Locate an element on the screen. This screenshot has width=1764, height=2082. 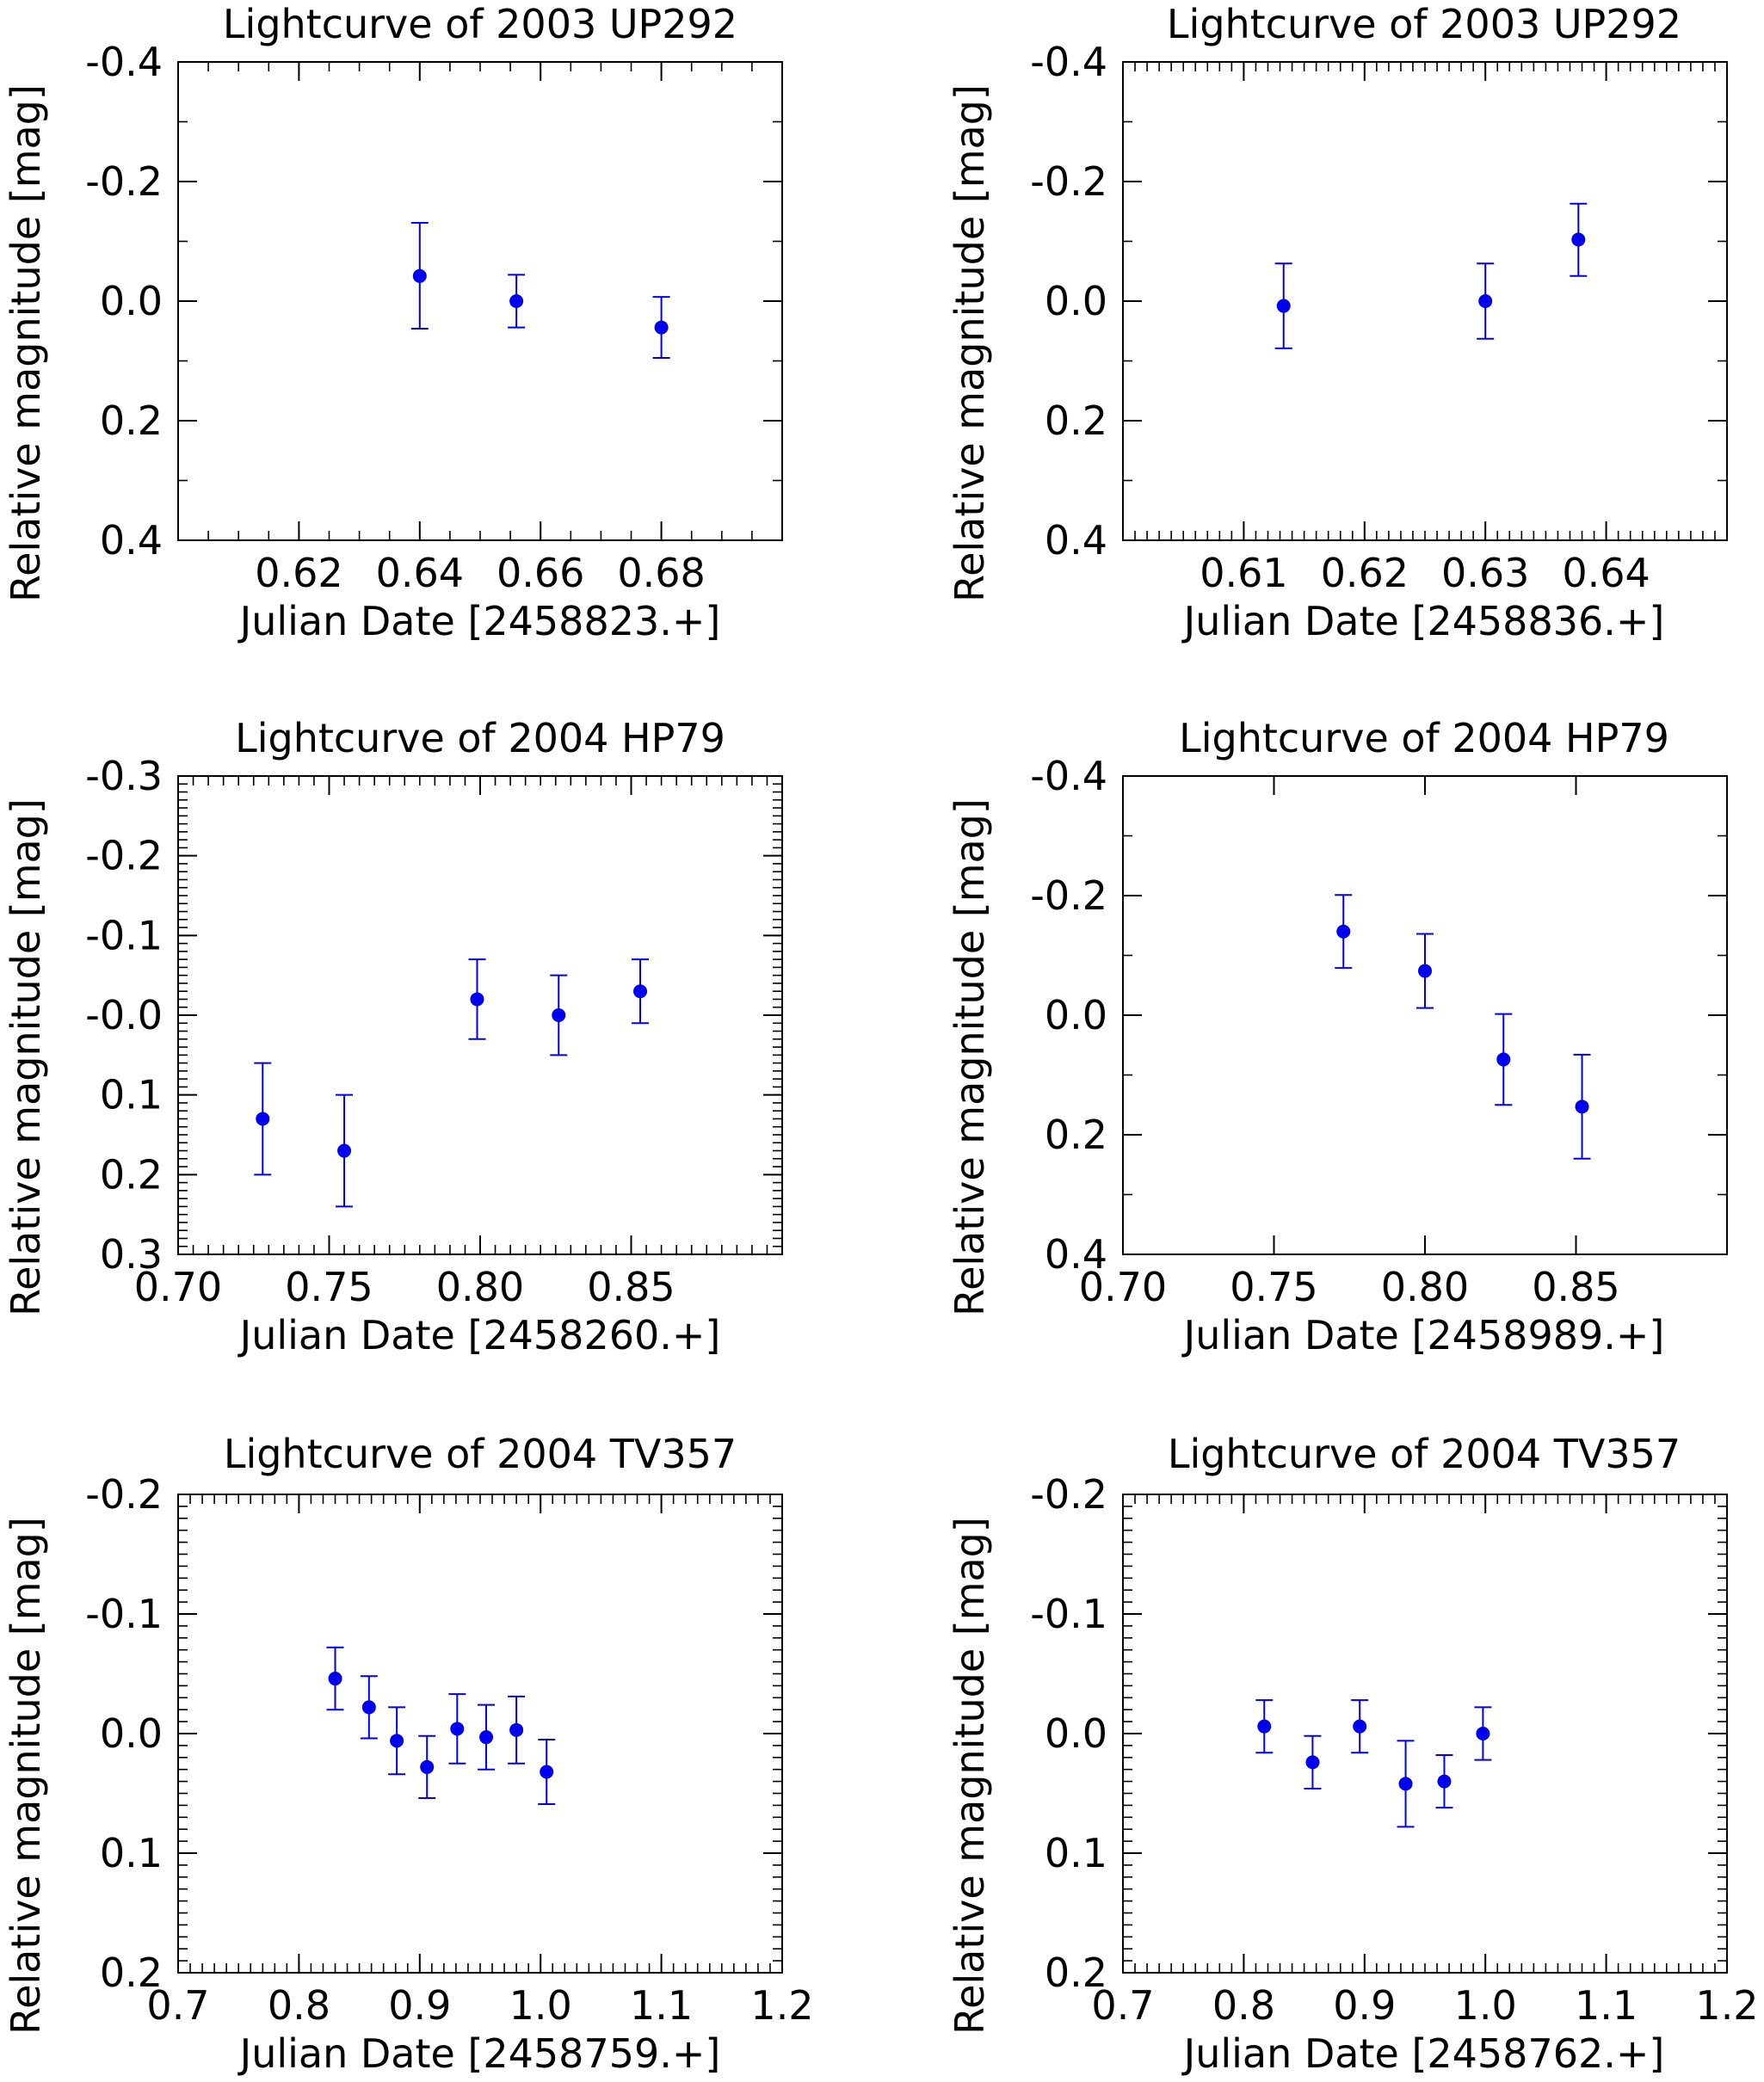
x-tick-label: 0.66 is located at coordinates (540, 573).